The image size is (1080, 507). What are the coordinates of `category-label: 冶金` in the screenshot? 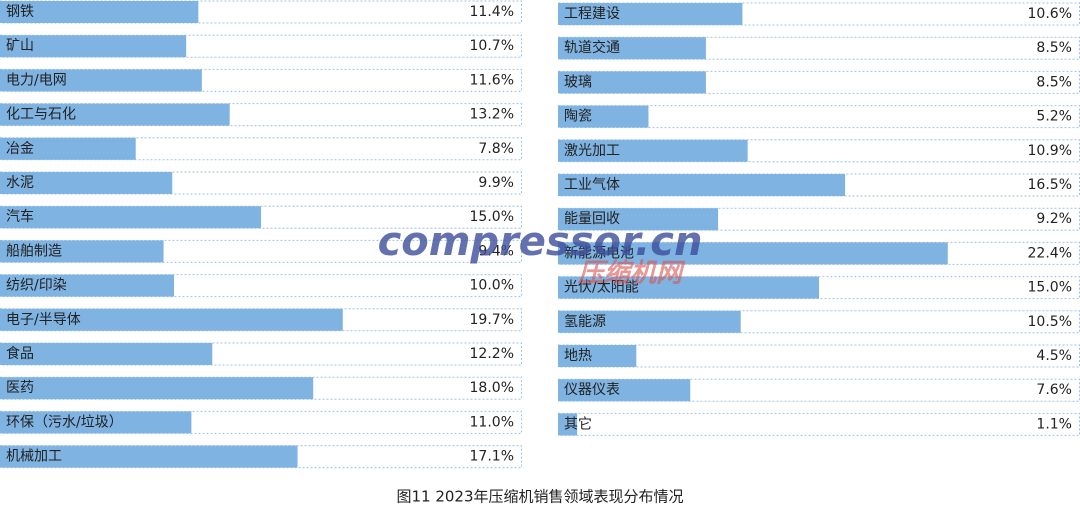 It's located at (20, 149).